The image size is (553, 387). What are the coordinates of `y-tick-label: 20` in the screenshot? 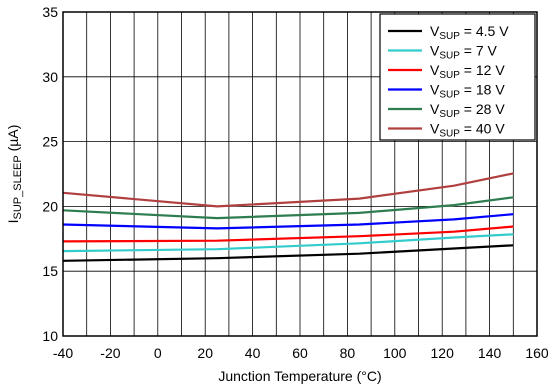 It's located at (50, 206).